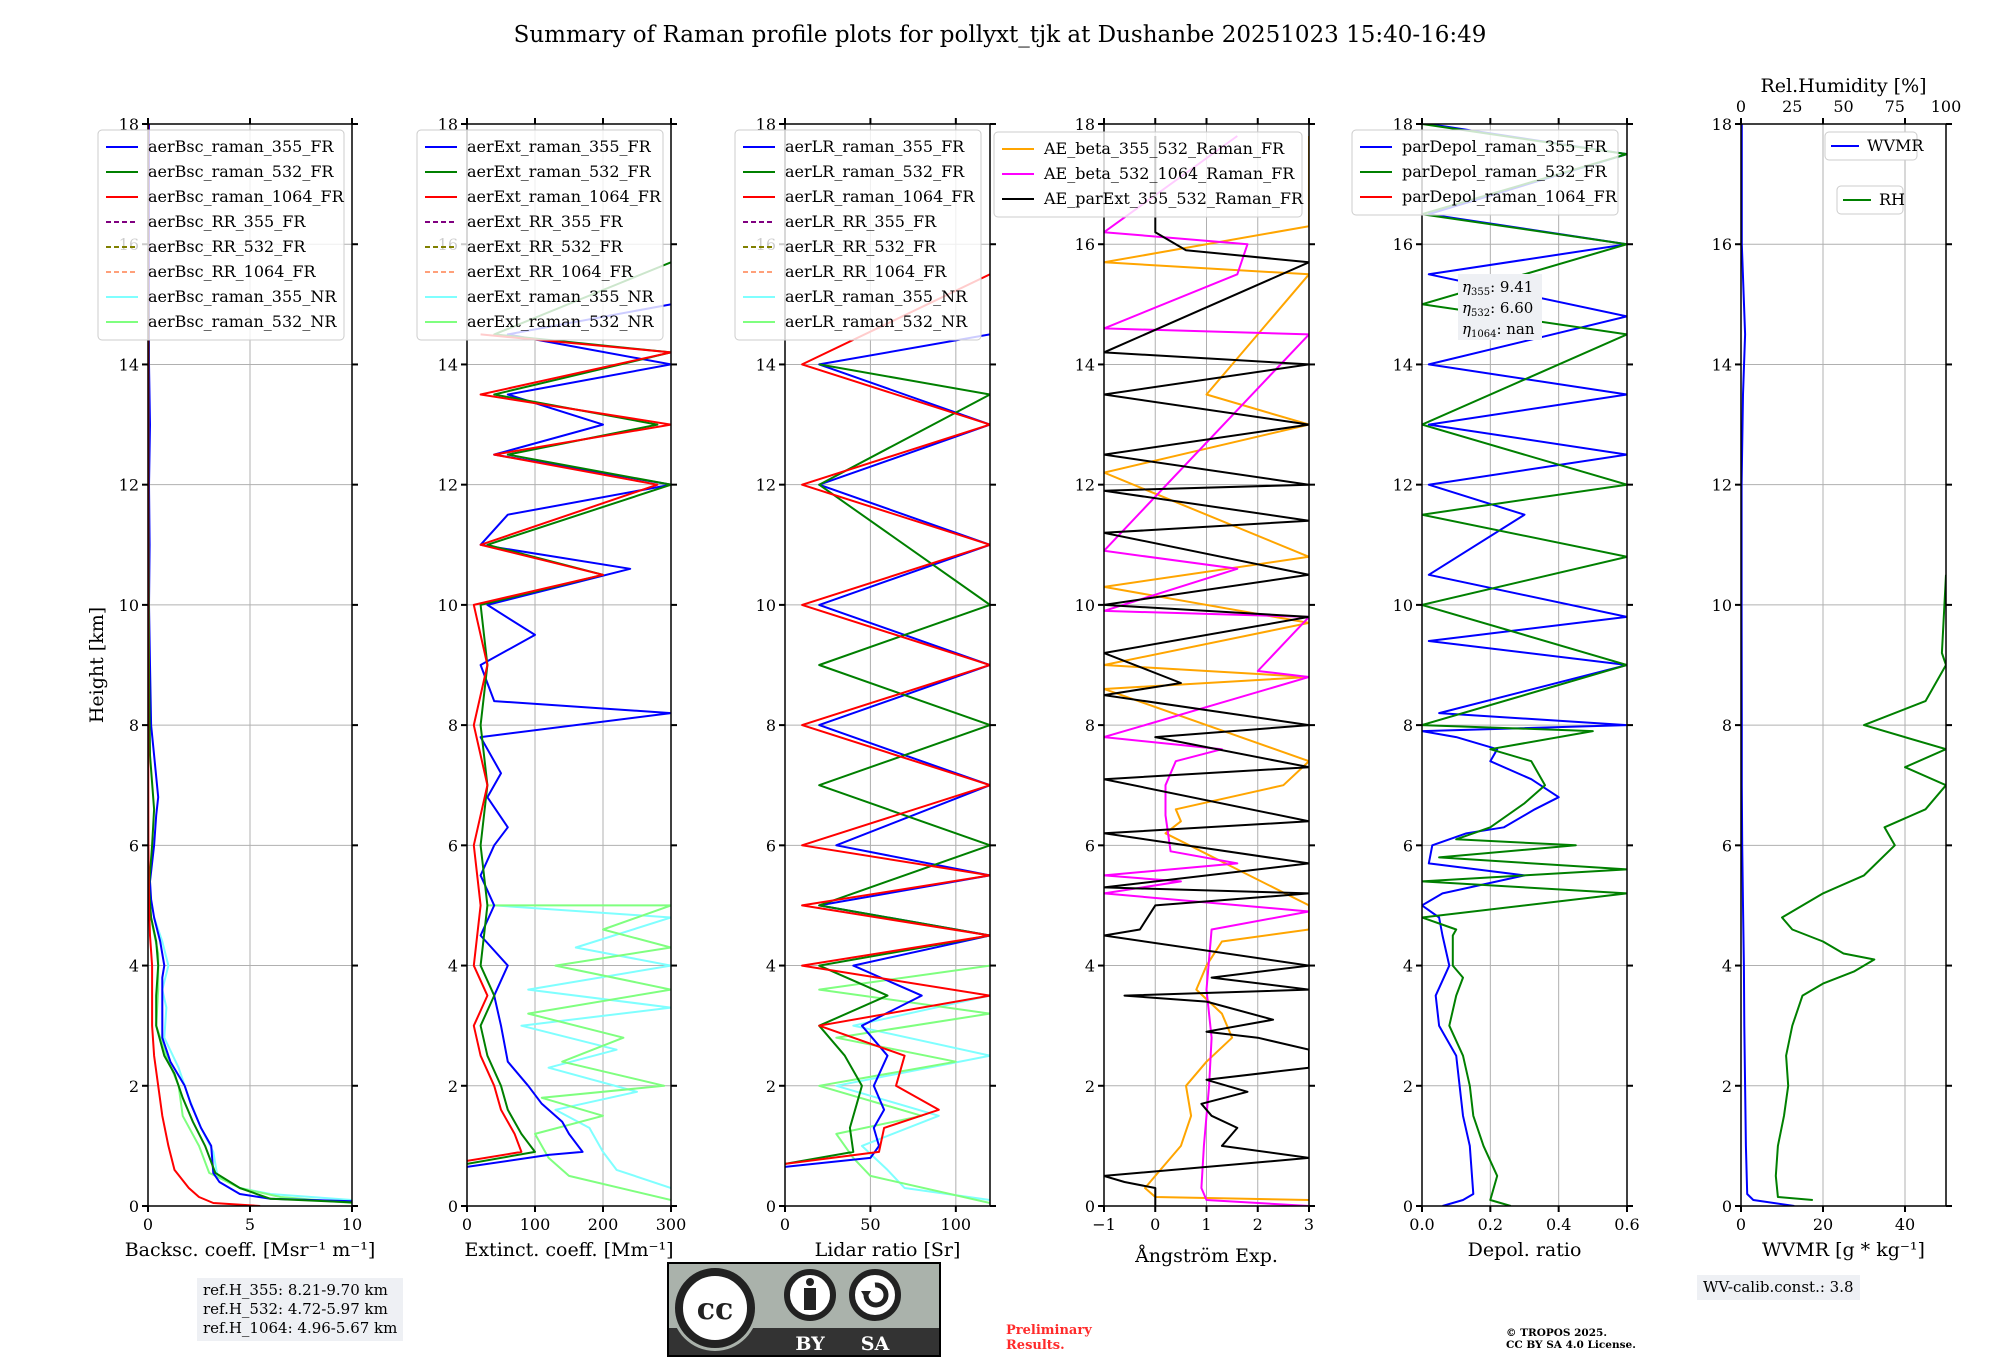 The height and width of the screenshot is (1360, 2000). What do you see at coordinates (1741, 106) in the screenshot?
I see `top-tick-label: 0` at bounding box center [1741, 106].